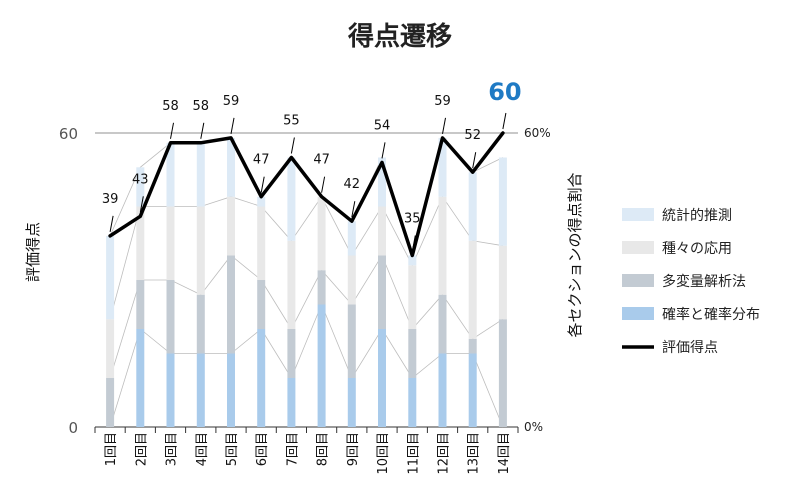 This screenshot has height=502, width=800. Describe the element at coordinates (141, 449) in the screenshot. I see `x-tick-label: 2回目` at that location.